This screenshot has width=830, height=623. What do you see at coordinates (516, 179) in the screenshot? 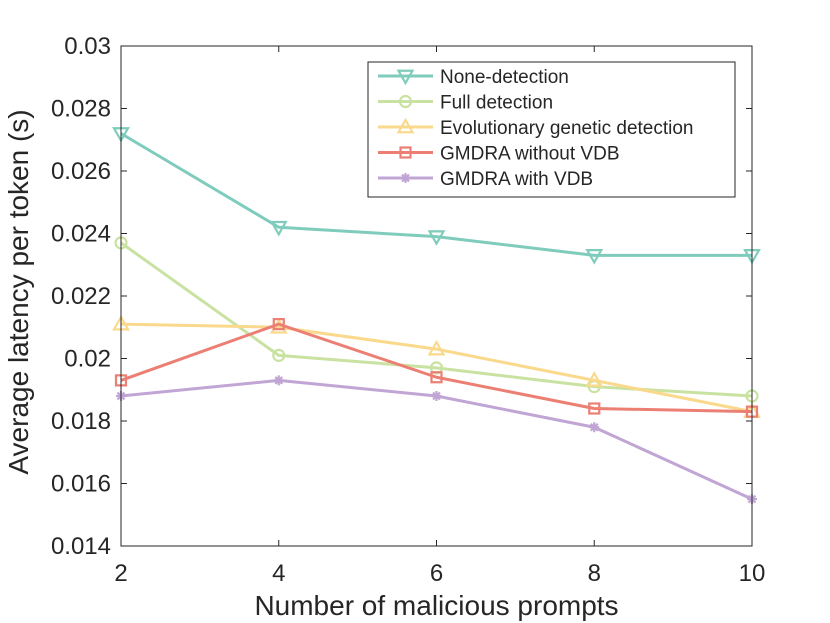
I see `legend-label: GMDRA with VDB` at bounding box center [516, 179].